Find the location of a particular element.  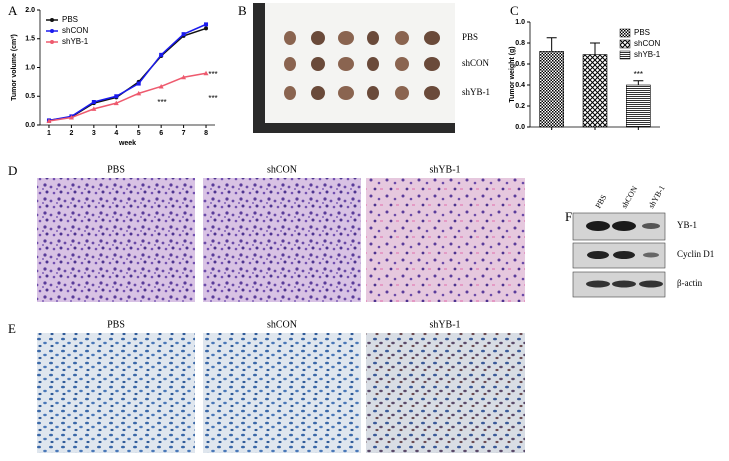

image-label: shCON is located at coordinates (282, 169).